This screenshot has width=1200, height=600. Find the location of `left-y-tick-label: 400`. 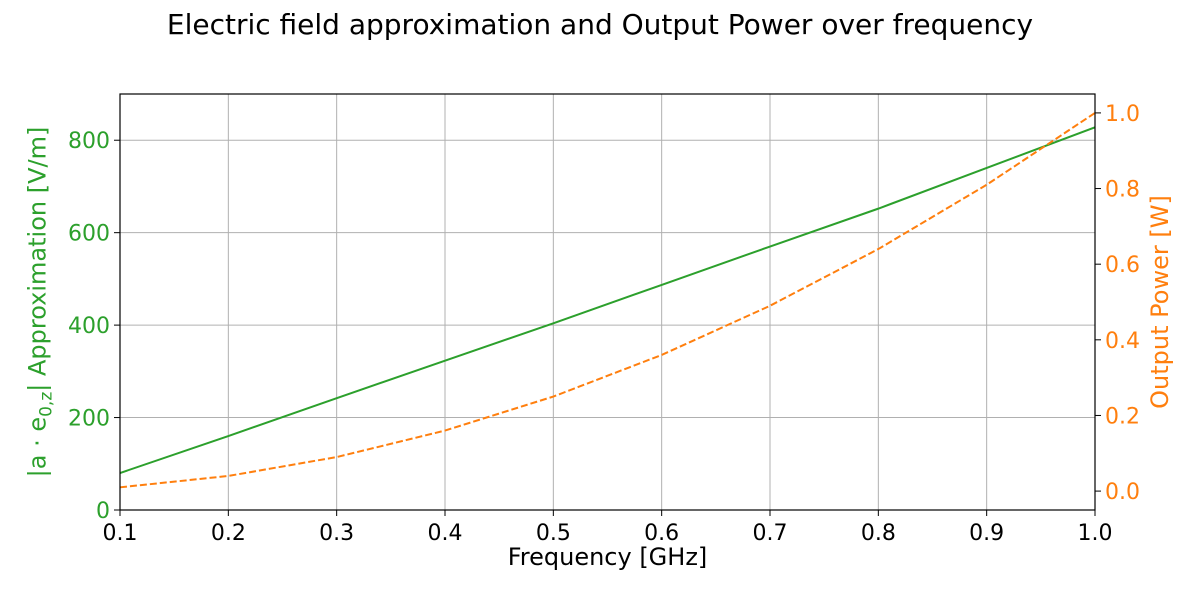

left-y-tick-label: 400 is located at coordinates (89, 326).